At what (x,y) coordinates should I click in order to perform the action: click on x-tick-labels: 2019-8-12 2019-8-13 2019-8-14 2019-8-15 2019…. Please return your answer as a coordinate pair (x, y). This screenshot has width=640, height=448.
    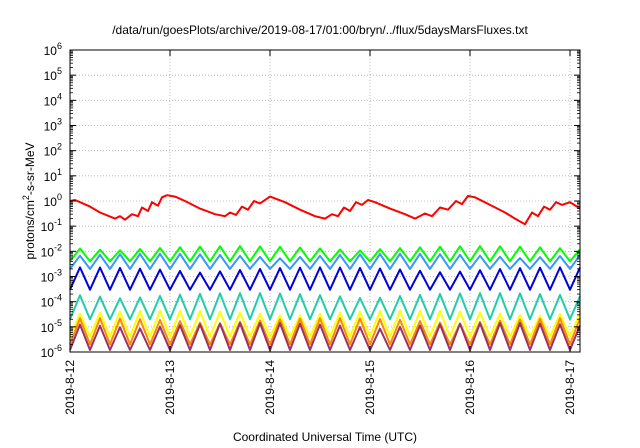
    Looking at the image, I should click on (320, 387).